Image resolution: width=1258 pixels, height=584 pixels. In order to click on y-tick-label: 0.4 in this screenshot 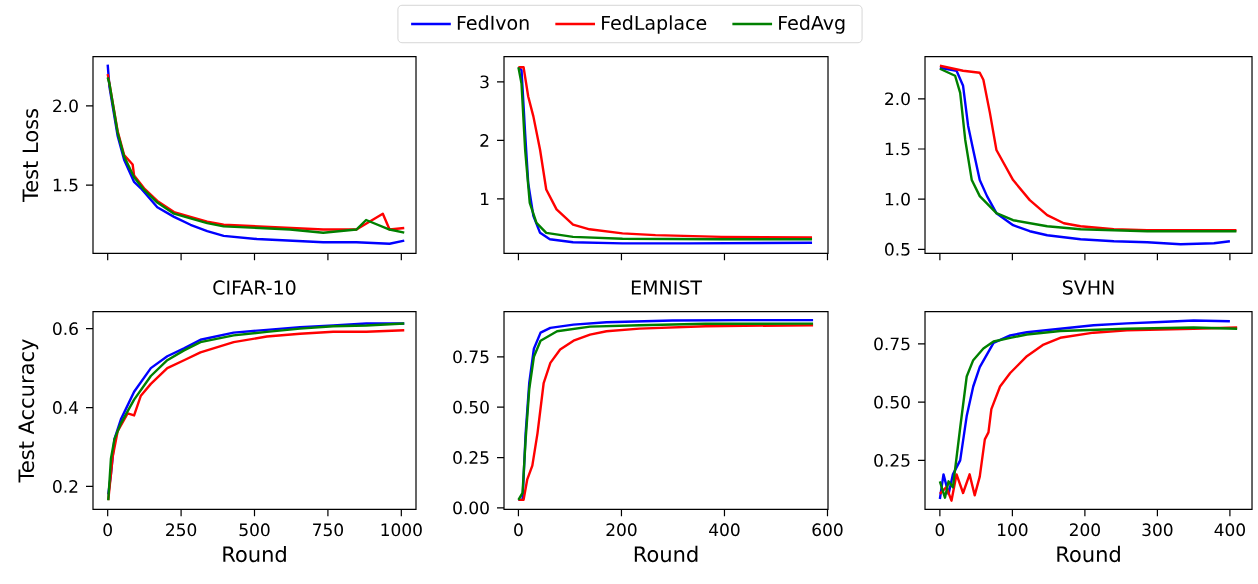, I will do `click(66, 407)`.